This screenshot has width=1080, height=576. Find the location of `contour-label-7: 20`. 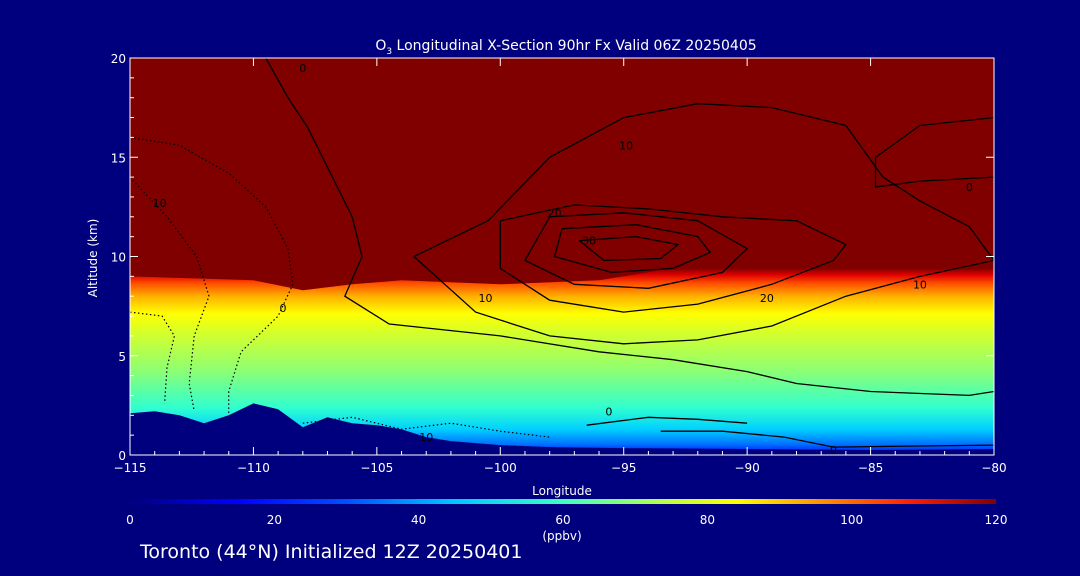

contour-label-7: 20 is located at coordinates (767, 298).